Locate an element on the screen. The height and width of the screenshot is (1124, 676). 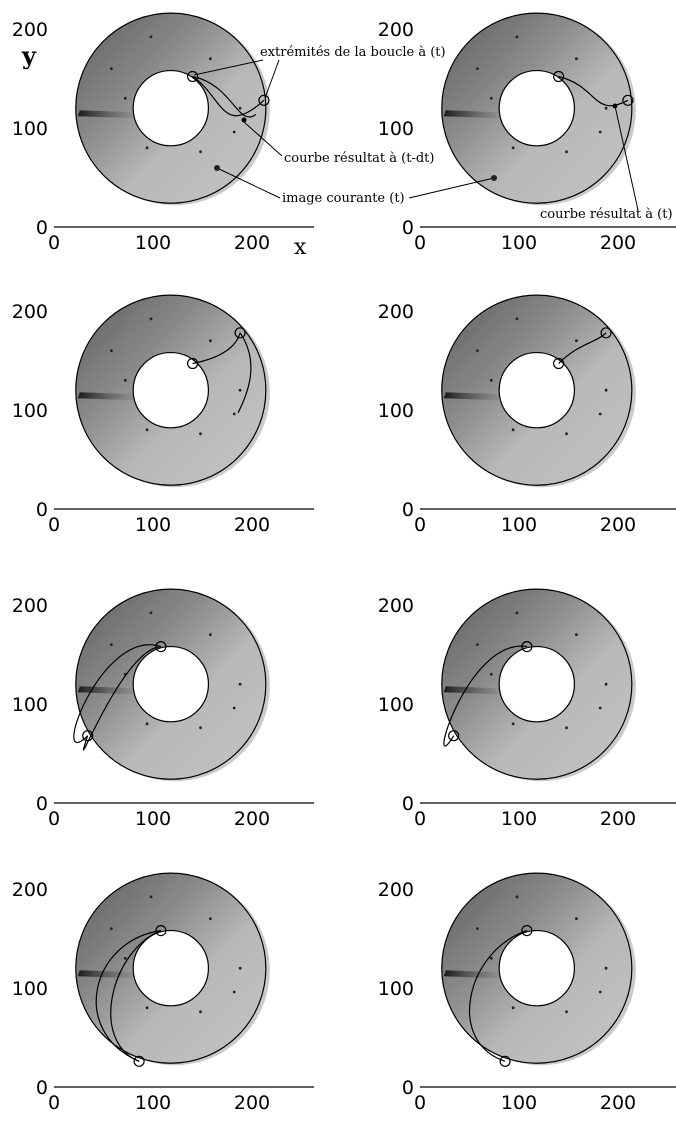
panel-8: 0 100 200 0 100 200 is located at coordinates (527, 993).